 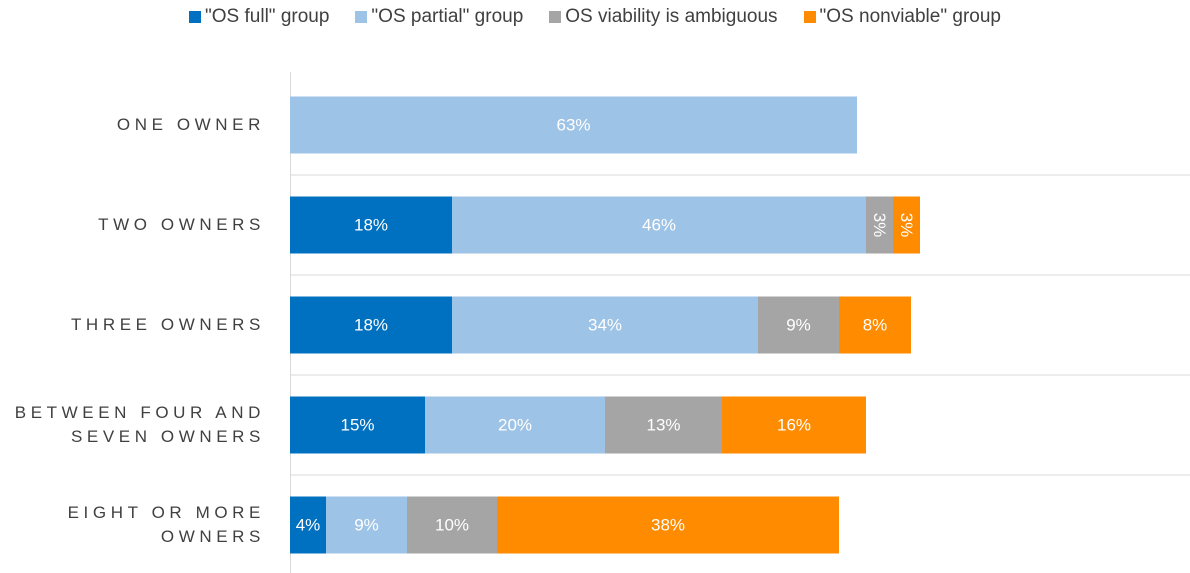 I want to click on data-label: 10%, so click(x=452, y=525).